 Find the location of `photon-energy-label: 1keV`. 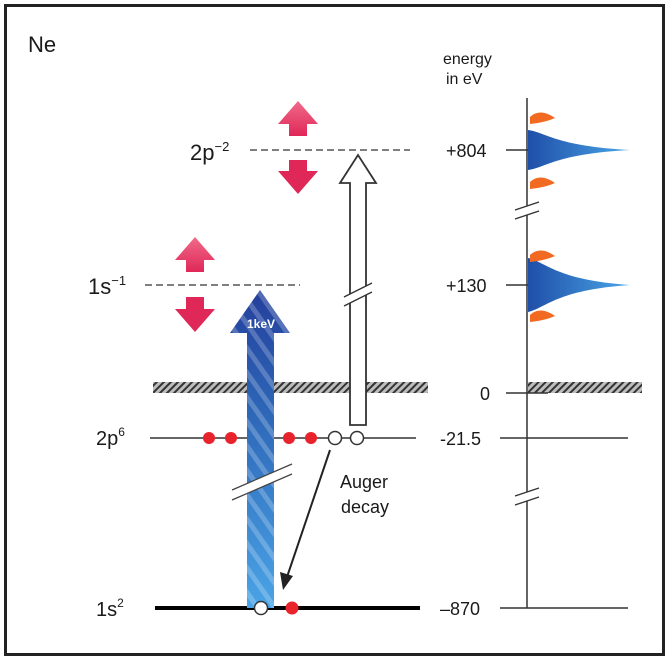

photon-energy-label: 1keV is located at coordinates (261, 324).